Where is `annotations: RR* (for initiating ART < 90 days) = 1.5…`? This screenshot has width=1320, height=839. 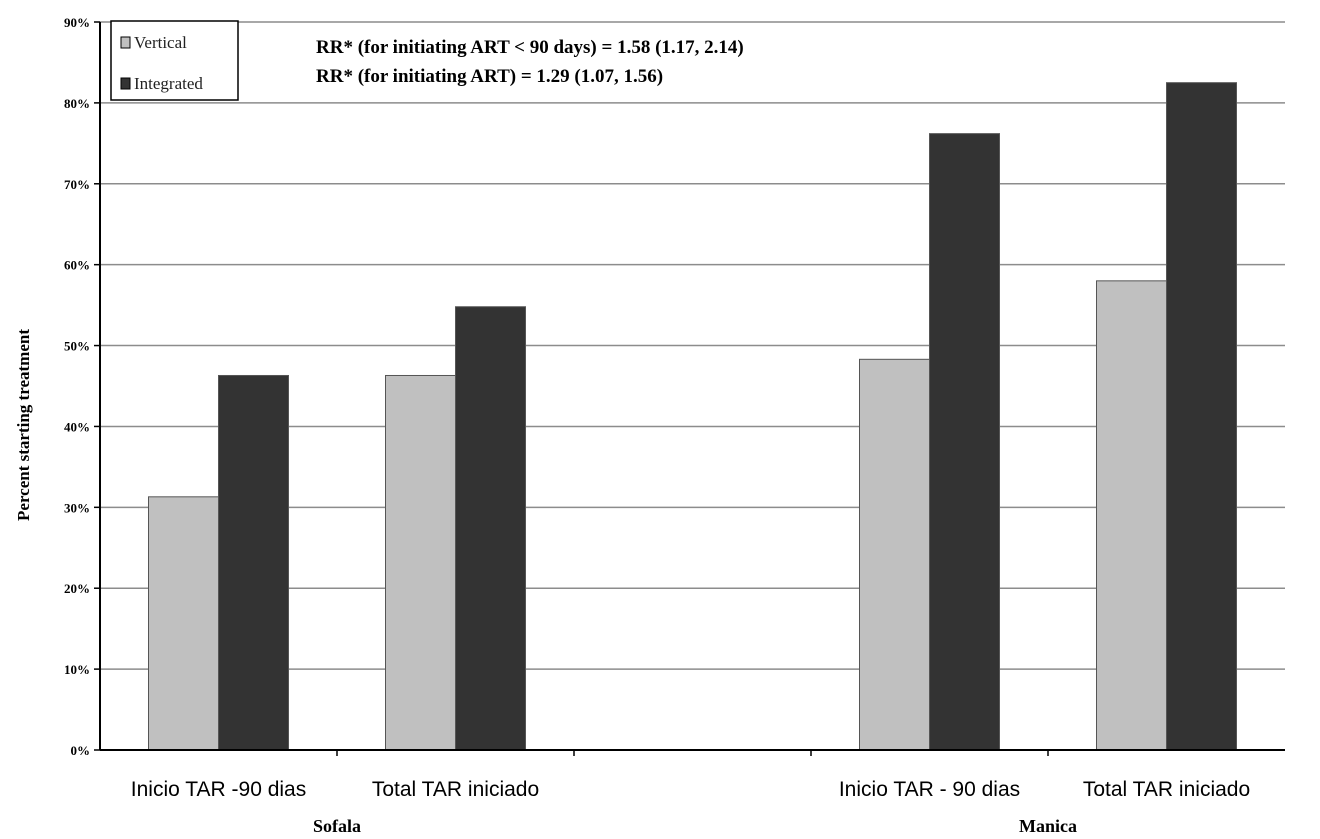 annotations: RR* (for initiating ART < 90 days) = 1.5… is located at coordinates (530, 62).